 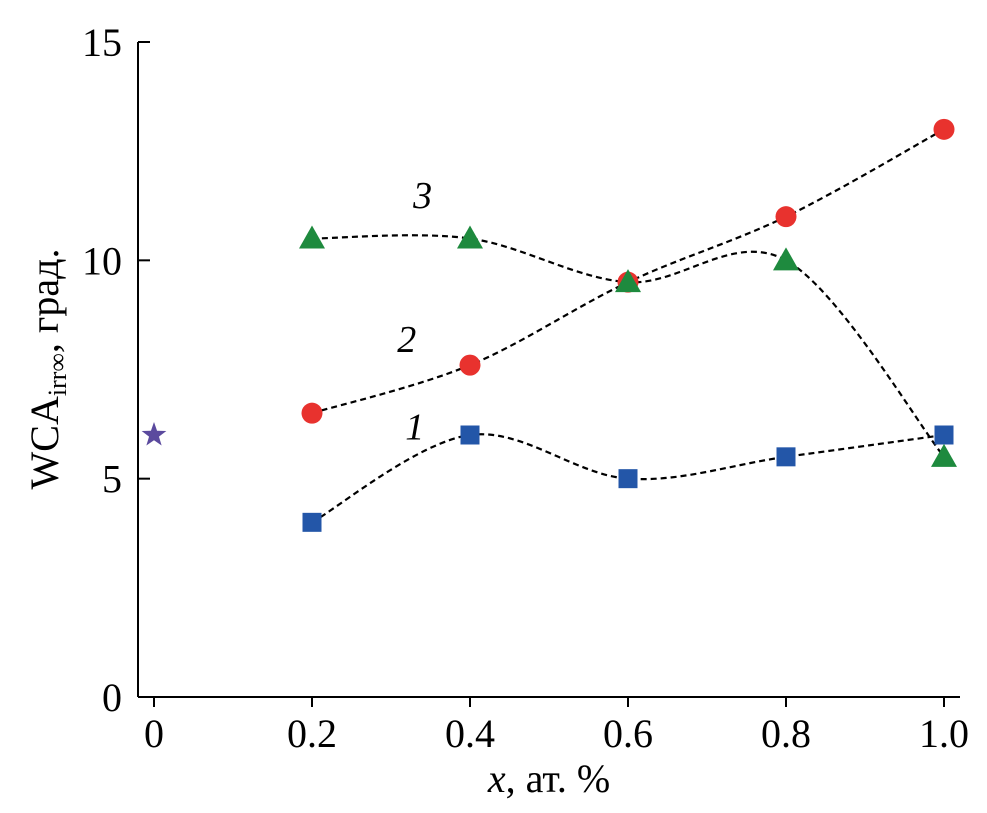 What do you see at coordinates (786, 733) in the screenshot?
I see `x-tick-label: 0.8` at bounding box center [786, 733].